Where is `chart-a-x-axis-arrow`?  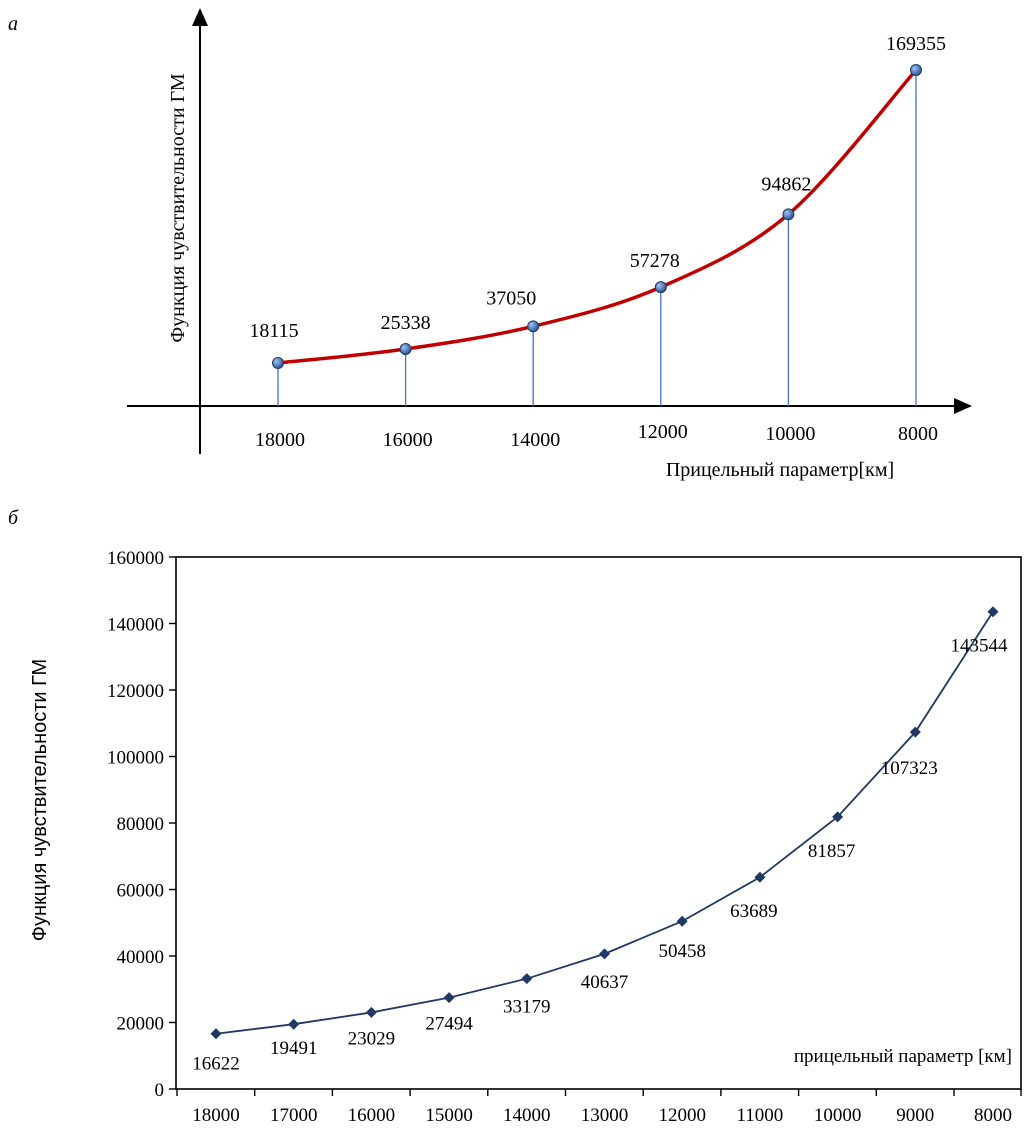
chart-a-x-axis-arrow is located at coordinates (963, 406).